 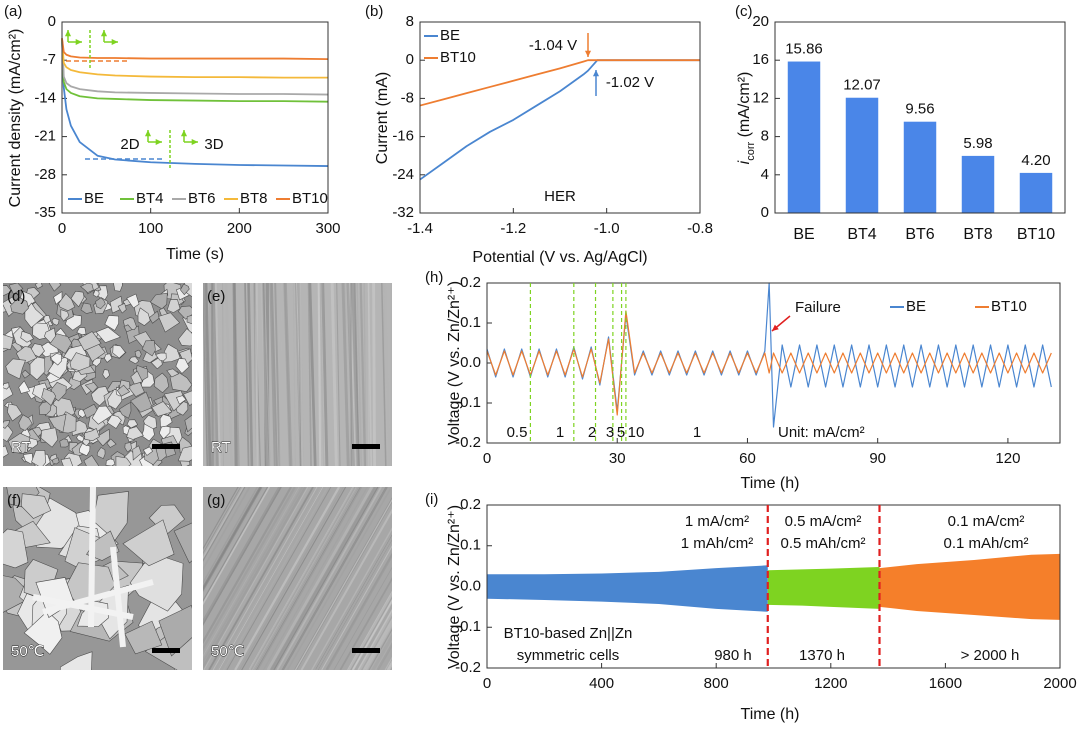 What do you see at coordinates (716, 683) in the screenshot?
I see `x-tick-label: 800` at bounding box center [716, 683].